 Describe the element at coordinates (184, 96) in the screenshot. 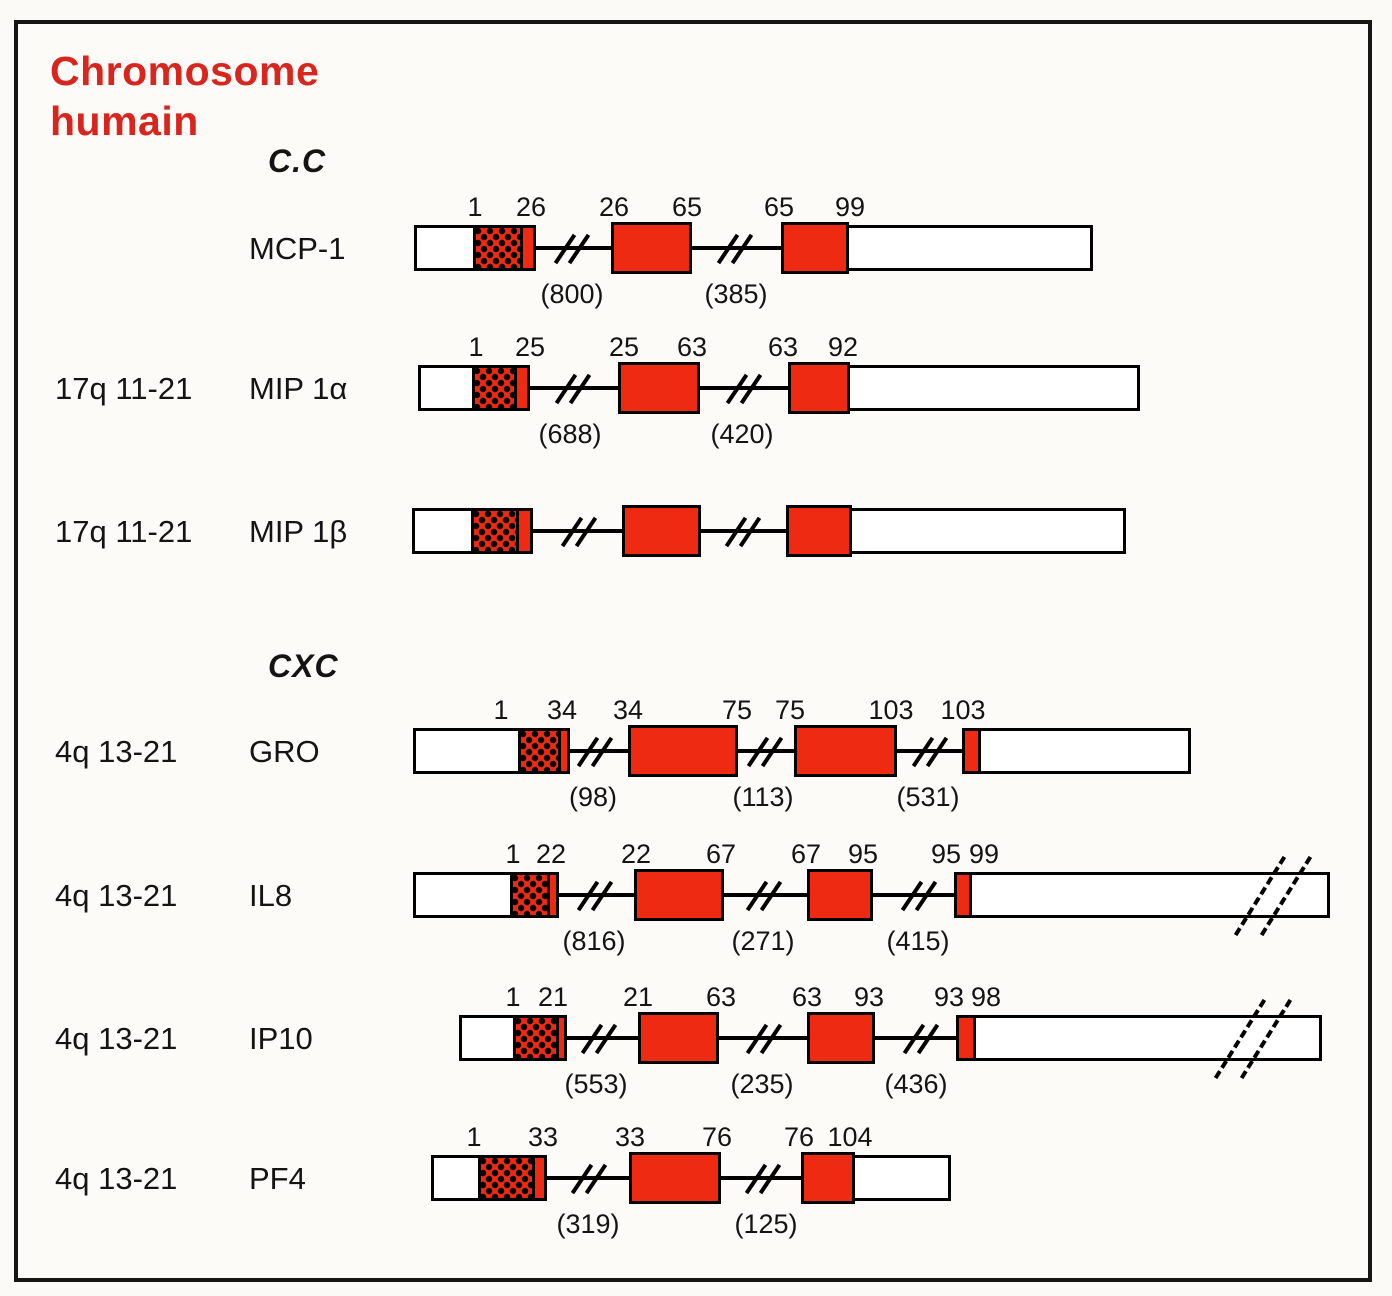

I see `figure-title: Chromosome humain` at that location.